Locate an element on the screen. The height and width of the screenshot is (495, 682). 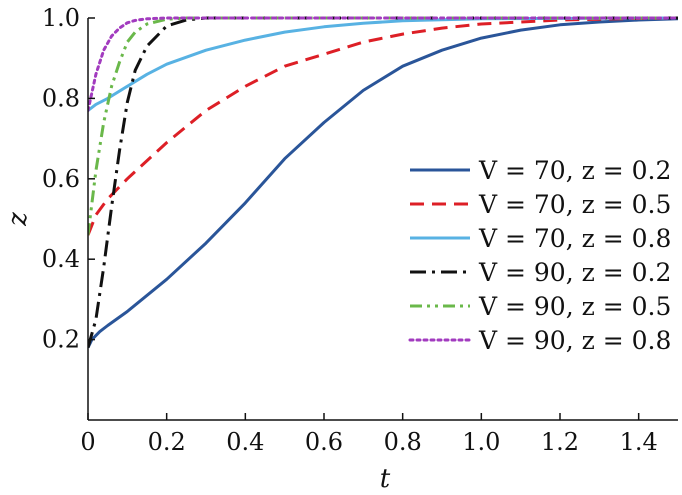
y-axis-label: z is located at coordinates (18, 219).